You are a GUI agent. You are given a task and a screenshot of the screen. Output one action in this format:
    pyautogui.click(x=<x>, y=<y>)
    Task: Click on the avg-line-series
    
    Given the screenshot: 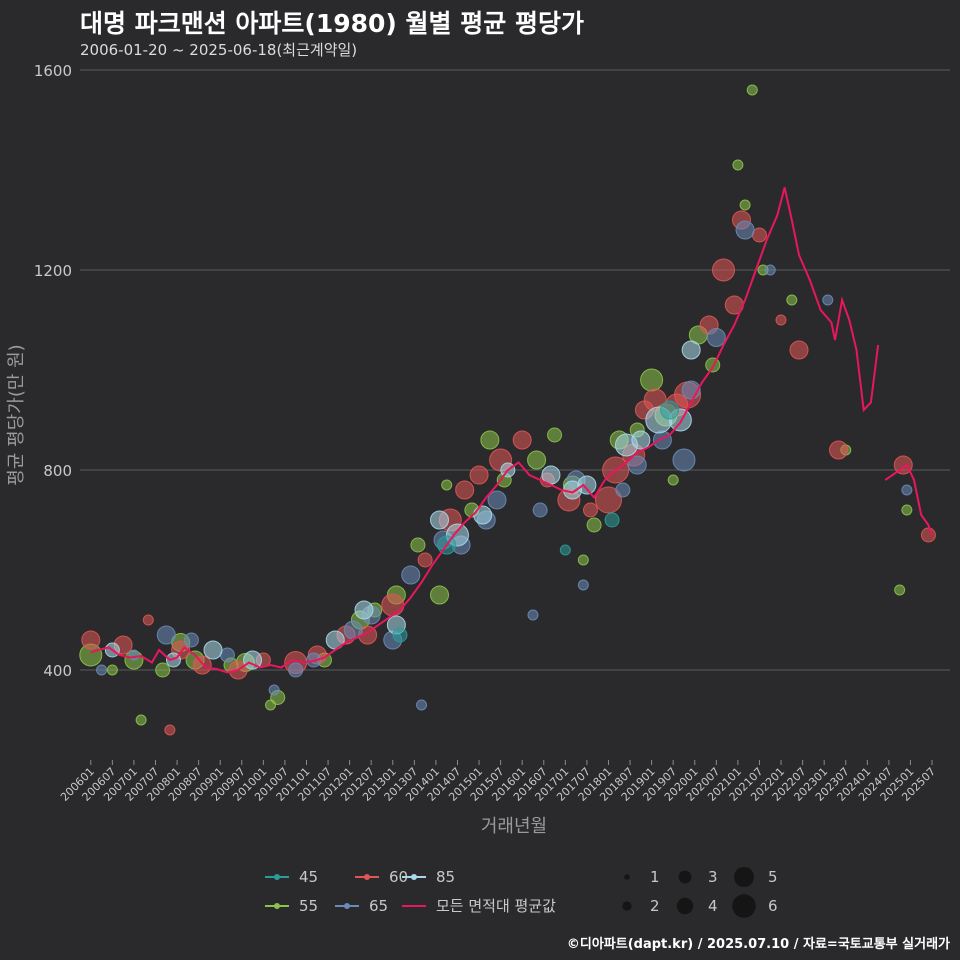 What is the action you would take?
    pyautogui.click(x=908, y=499)
    